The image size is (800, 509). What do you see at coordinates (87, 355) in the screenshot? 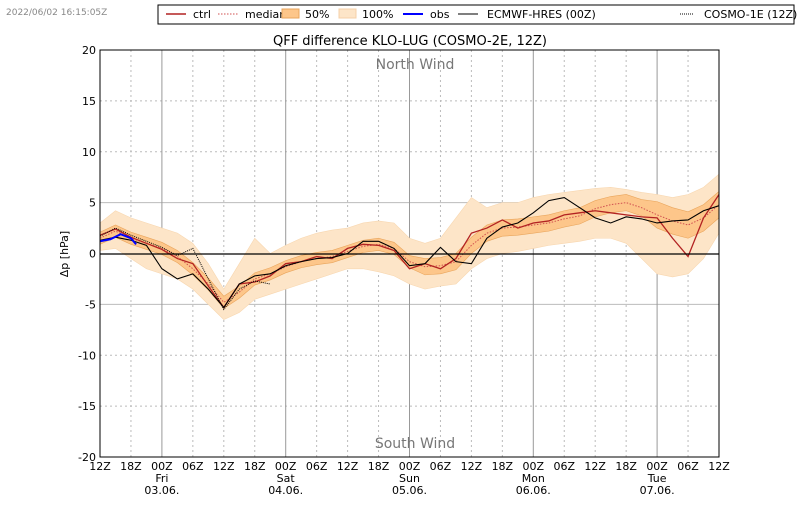
I see `y-tick-label: -10` at bounding box center [87, 355].